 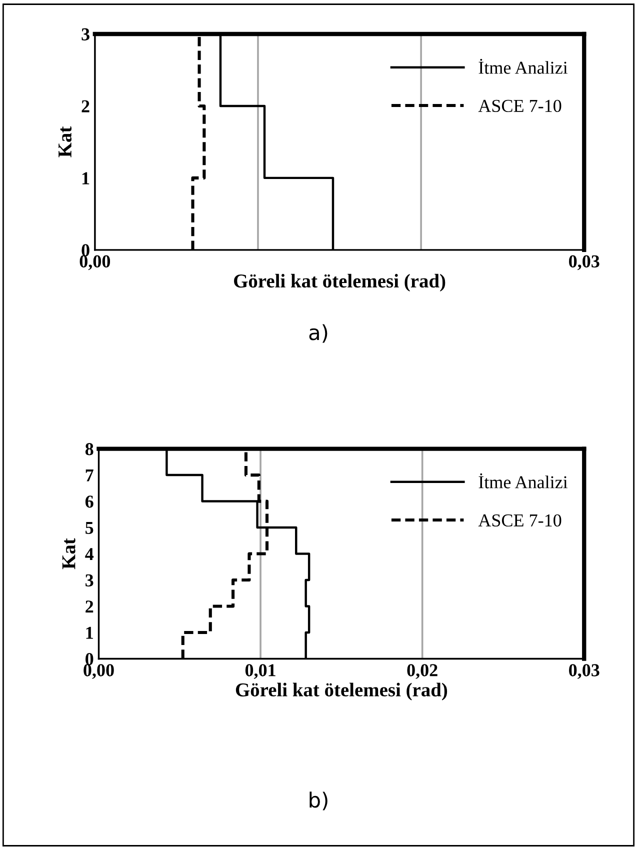 I want to click on text: a), so click(x=318, y=333).